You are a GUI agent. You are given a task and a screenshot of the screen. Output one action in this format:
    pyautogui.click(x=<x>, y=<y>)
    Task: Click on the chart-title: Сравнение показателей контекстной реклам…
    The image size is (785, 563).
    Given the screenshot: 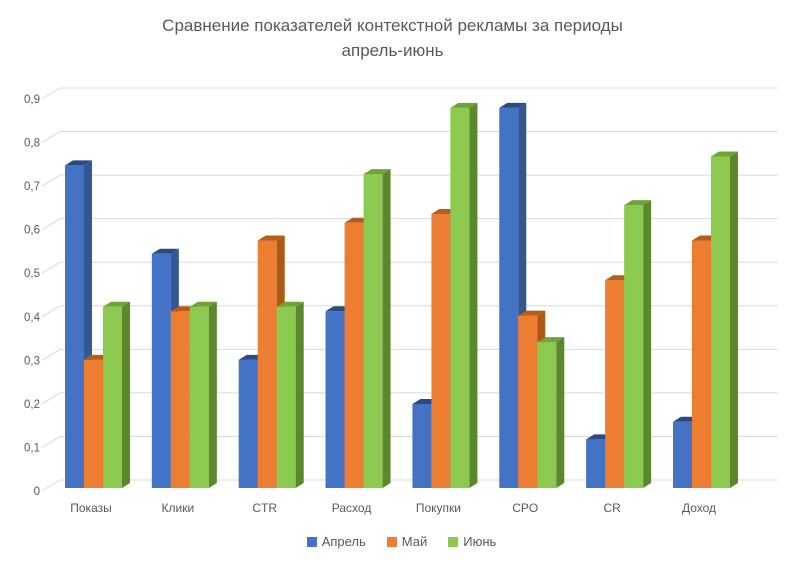 What is the action you would take?
    pyautogui.click(x=392, y=38)
    